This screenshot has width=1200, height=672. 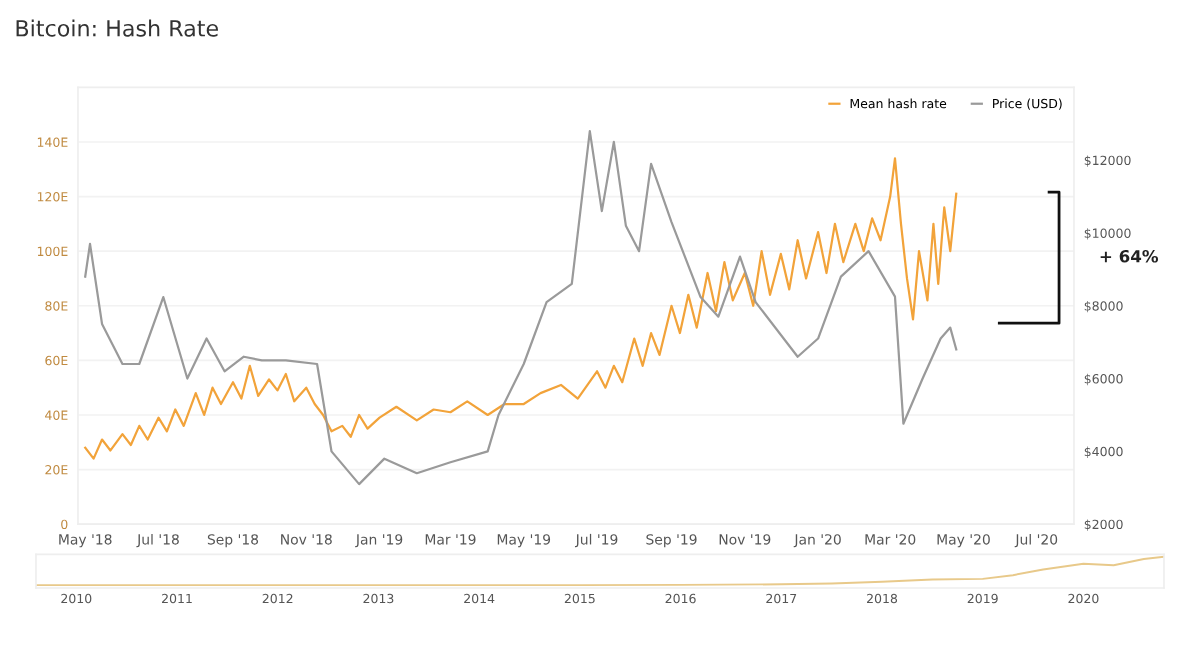 I want to click on text: + 64%, so click(x=1129, y=256).